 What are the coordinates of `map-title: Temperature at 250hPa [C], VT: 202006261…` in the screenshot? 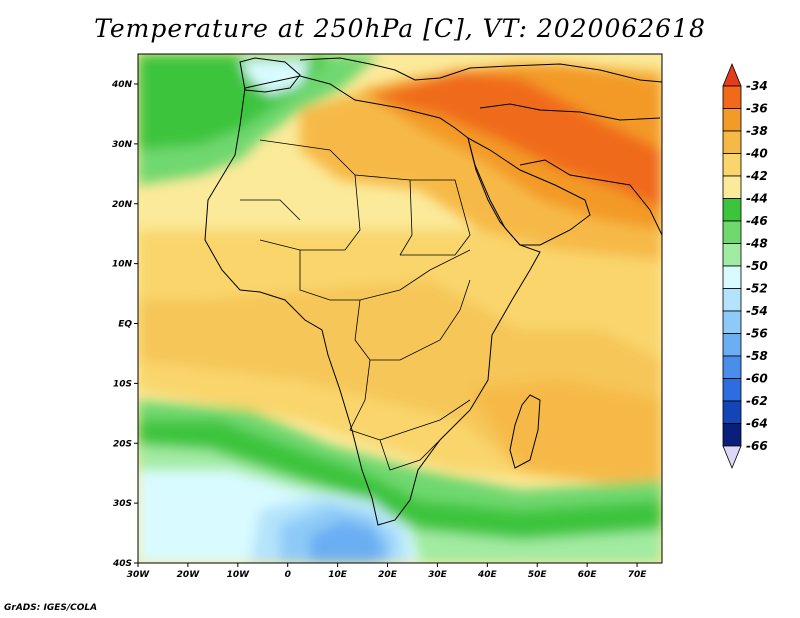 It's located at (400, 28).